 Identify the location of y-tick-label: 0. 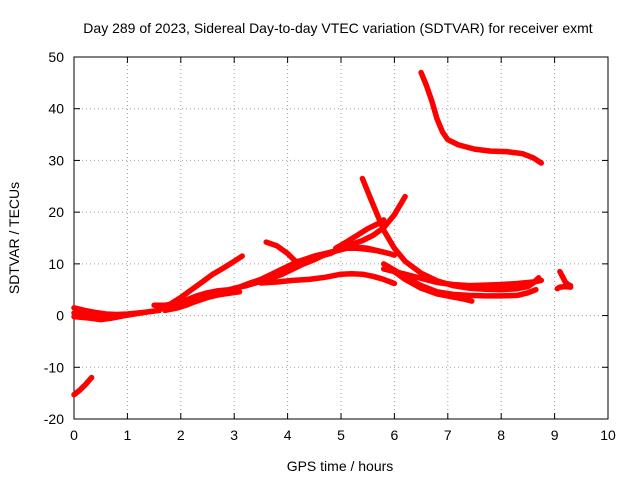
(60, 316).